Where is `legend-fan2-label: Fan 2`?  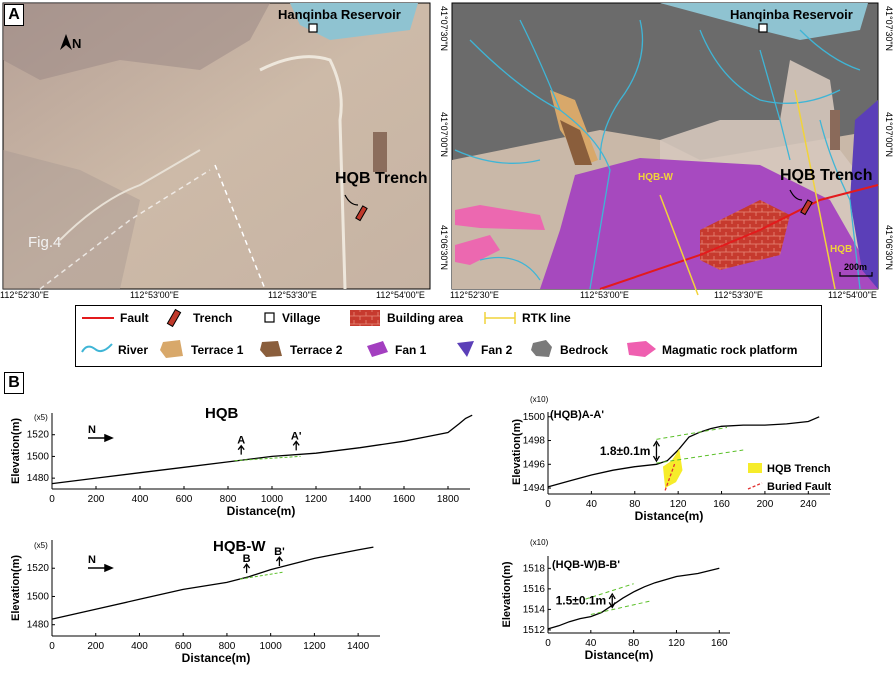
legend-fan2-label: Fan 2 is located at coordinates (497, 350).